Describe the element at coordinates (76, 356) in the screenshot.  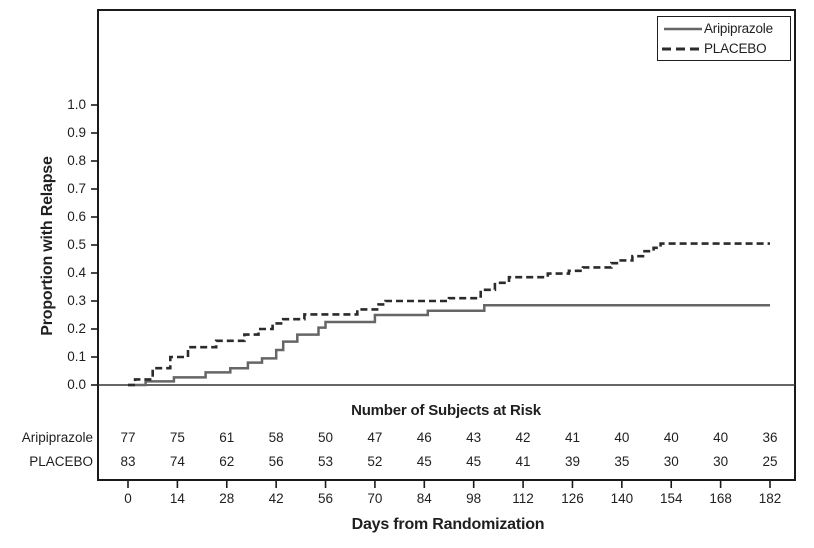
I see `y-tick-label: 0.1` at that location.